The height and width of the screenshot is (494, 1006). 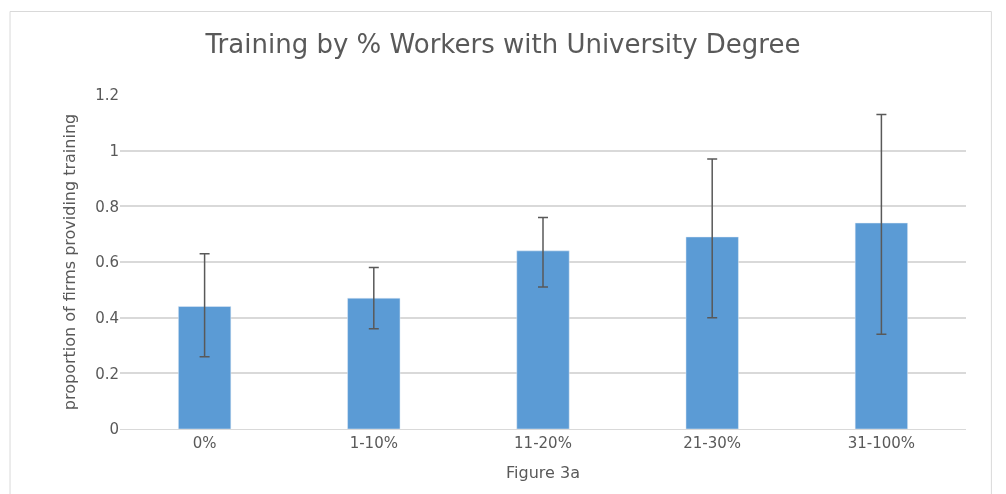 I want to click on y-tick-label: 0.4, so click(x=107, y=317).